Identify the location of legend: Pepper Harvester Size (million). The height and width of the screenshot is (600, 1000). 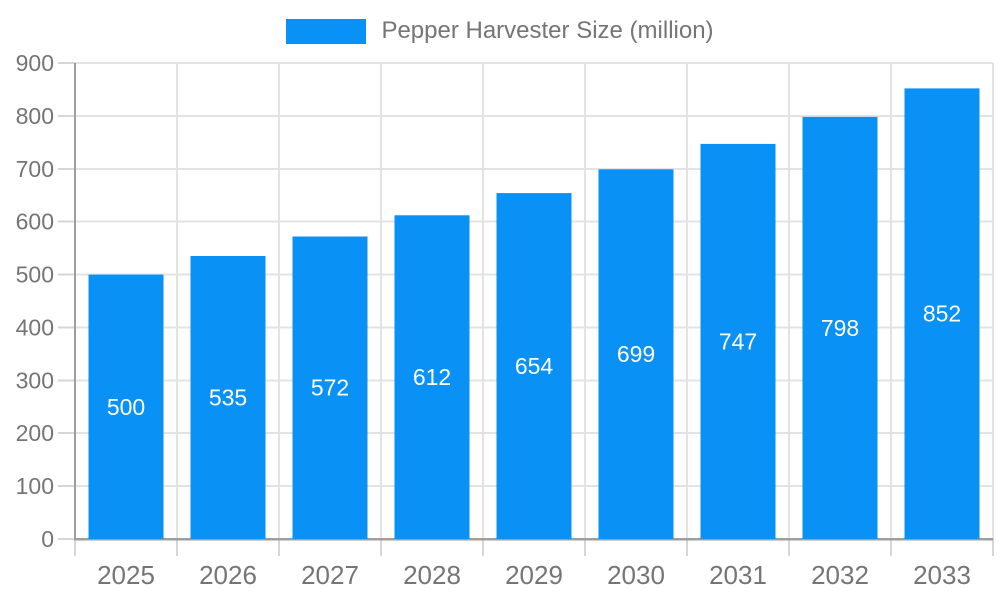
(500, 31).